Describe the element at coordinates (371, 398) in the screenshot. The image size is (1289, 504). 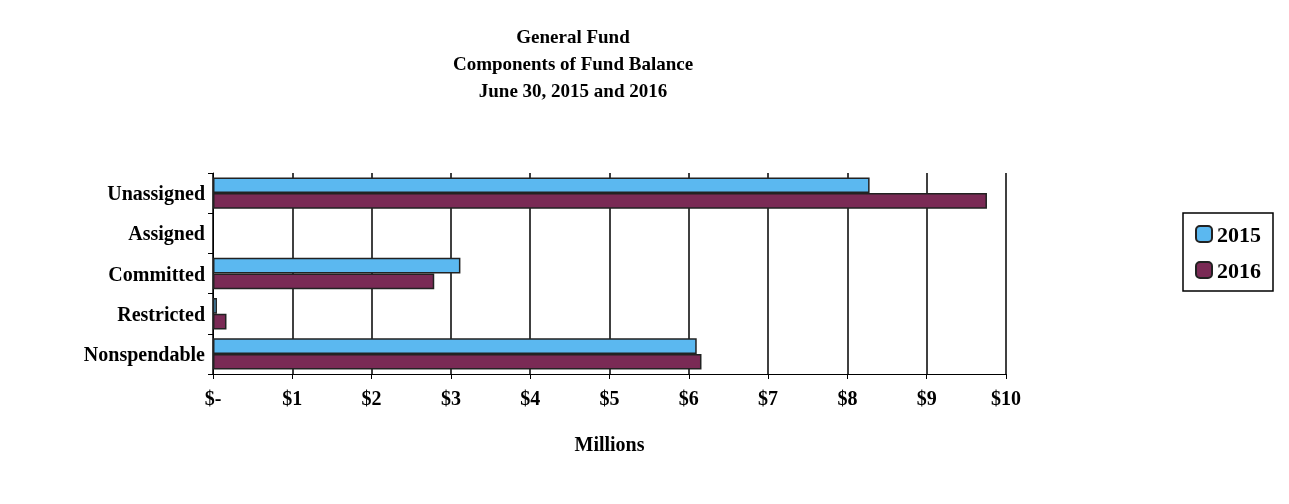
I see `x-tick-label: $2` at that location.